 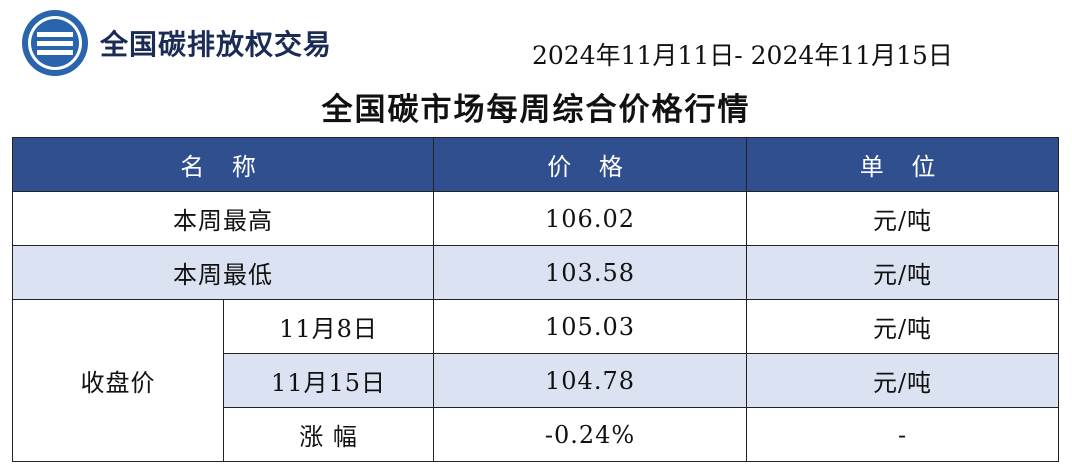 What do you see at coordinates (903, 164) in the screenshot?
I see `header-unit: 单 位` at bounding box center [903, 164].